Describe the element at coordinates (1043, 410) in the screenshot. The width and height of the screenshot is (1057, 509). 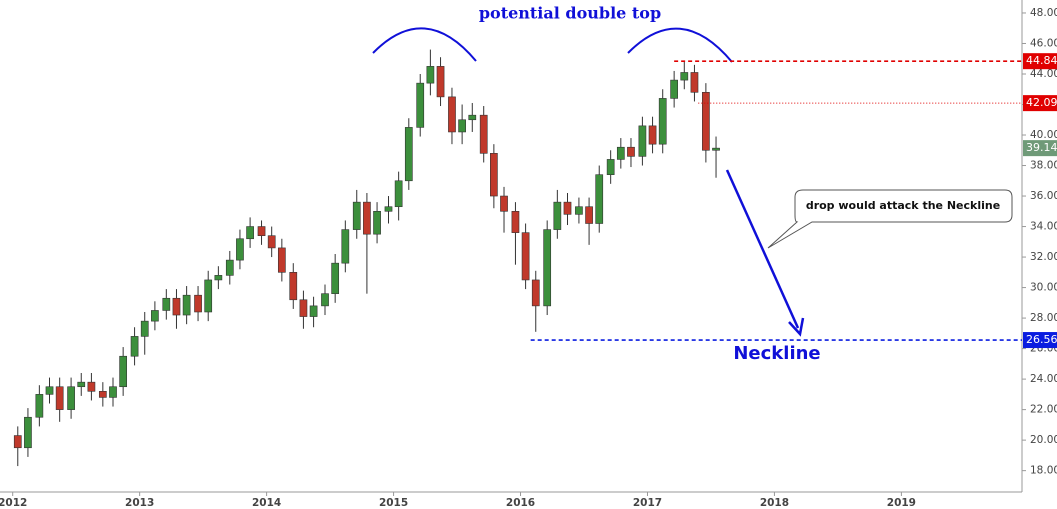
I see `y-tick-label: 22.00` at that location.